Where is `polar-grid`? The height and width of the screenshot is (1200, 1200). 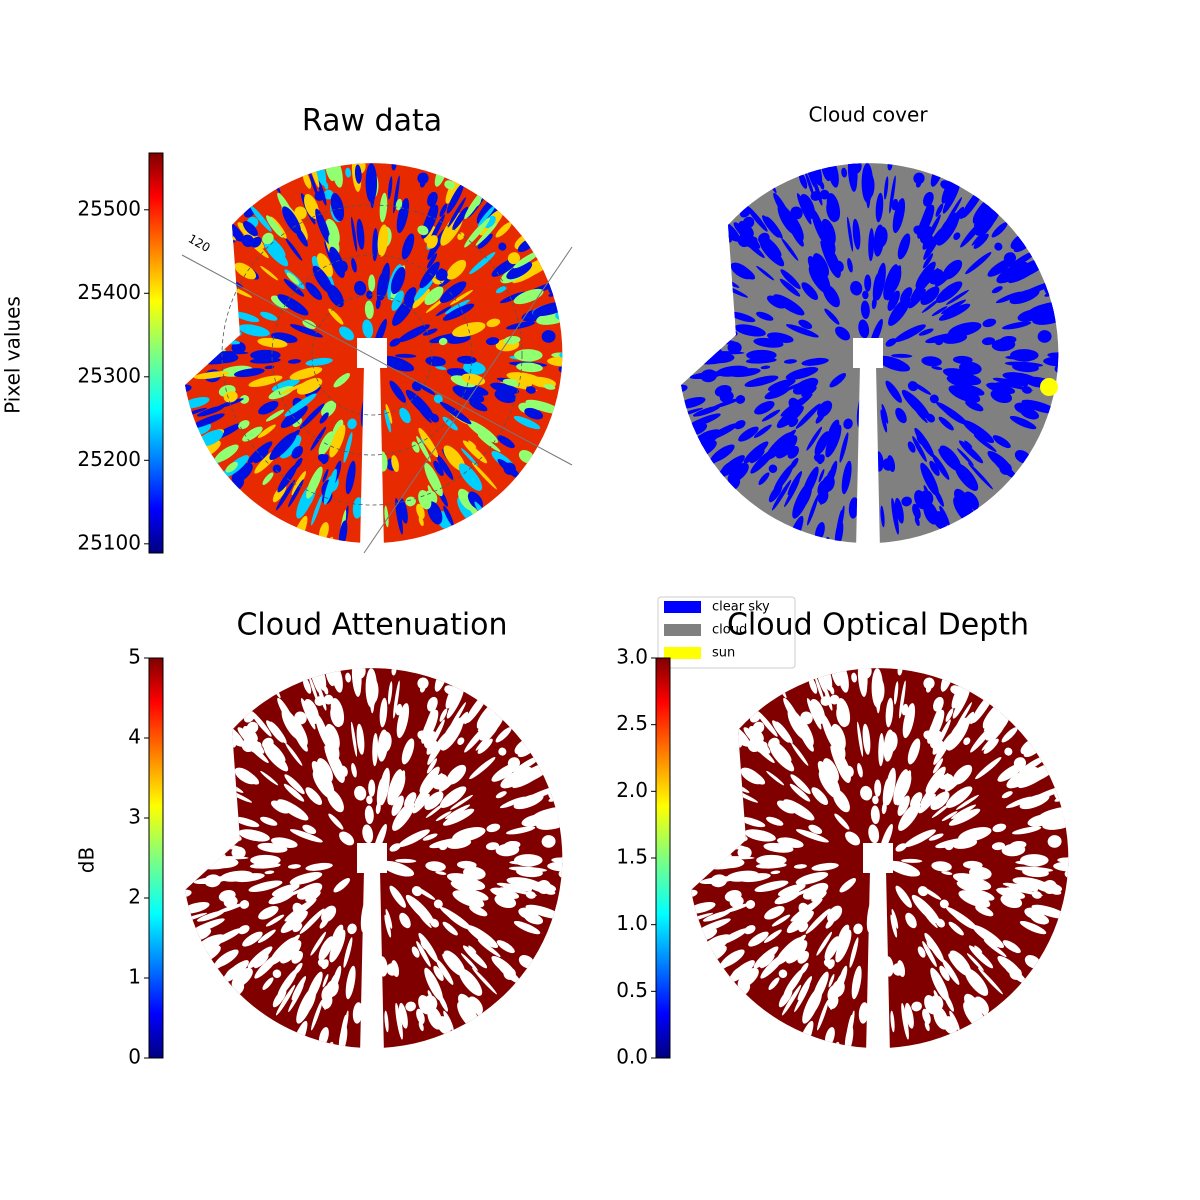 polar-grid is located at coordinates (372, 355).